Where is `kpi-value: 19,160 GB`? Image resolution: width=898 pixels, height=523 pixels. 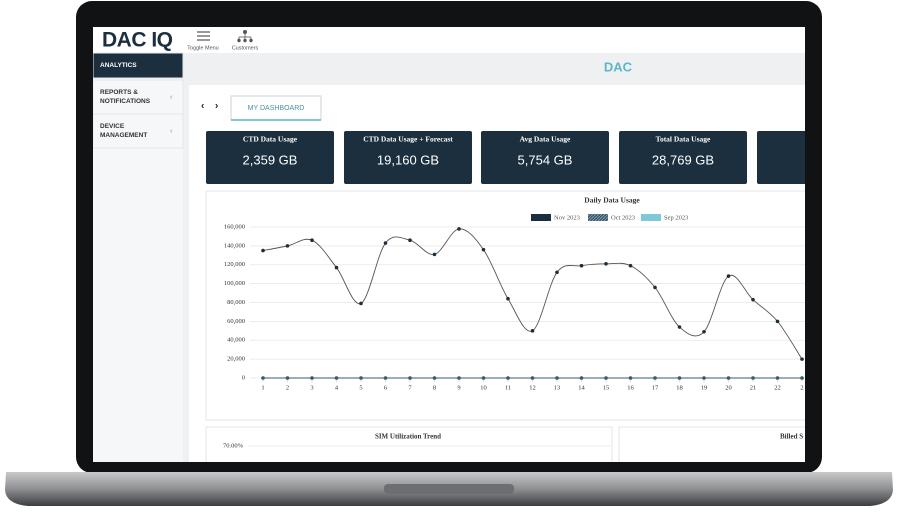
kpi-value: 19,160 GB is located at coordinates (408, 159).